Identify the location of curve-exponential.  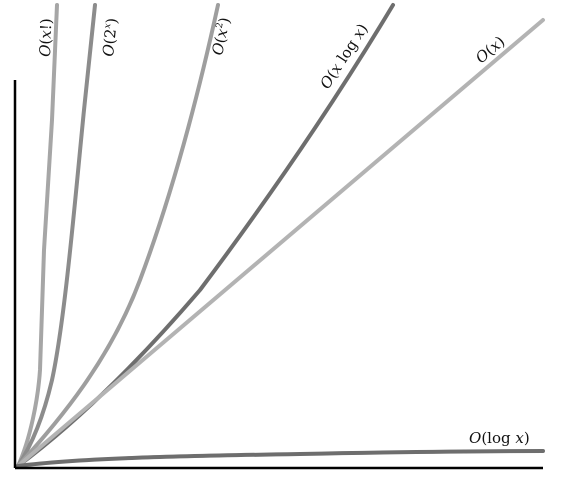
(56, 235).